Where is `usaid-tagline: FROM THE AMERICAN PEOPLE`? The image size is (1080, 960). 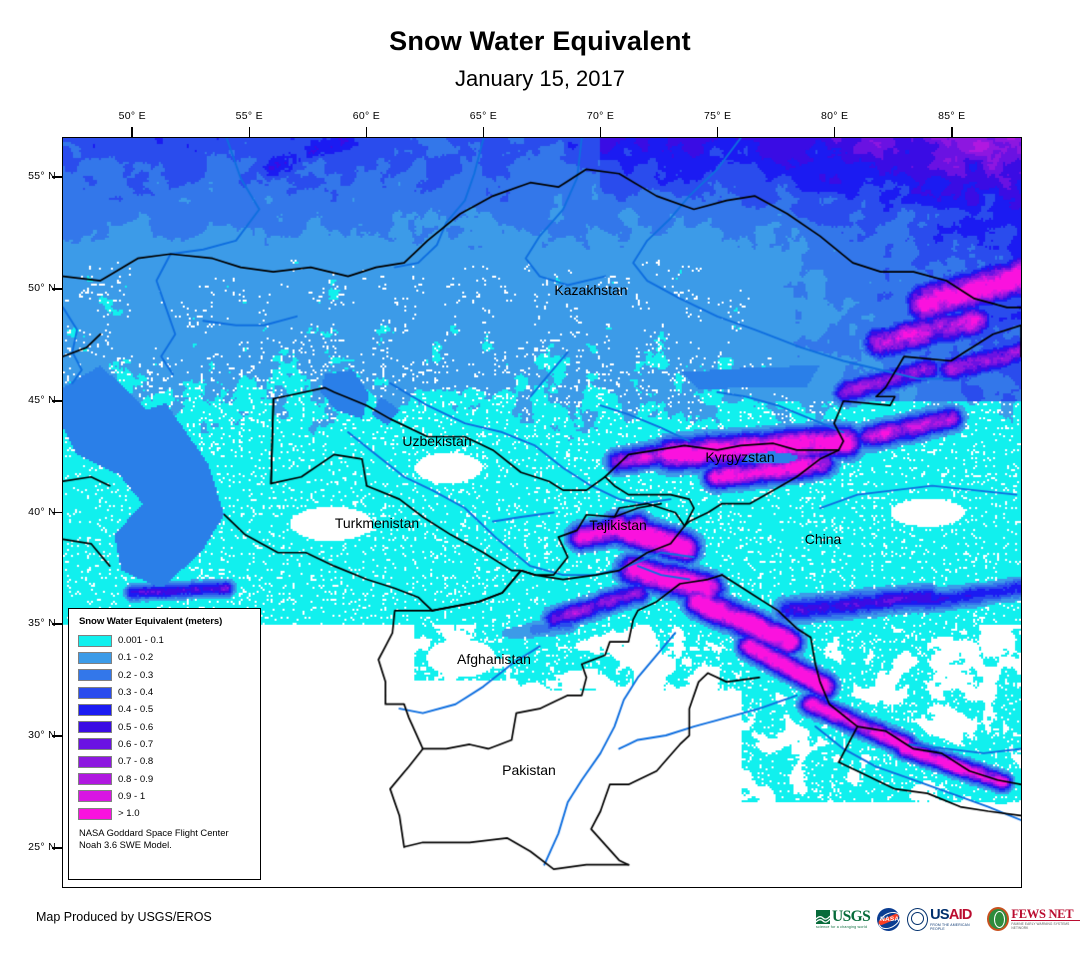 usaid-tagline: FROM THE AMERICAN PEOPLE is located at coordinates (950, 926).